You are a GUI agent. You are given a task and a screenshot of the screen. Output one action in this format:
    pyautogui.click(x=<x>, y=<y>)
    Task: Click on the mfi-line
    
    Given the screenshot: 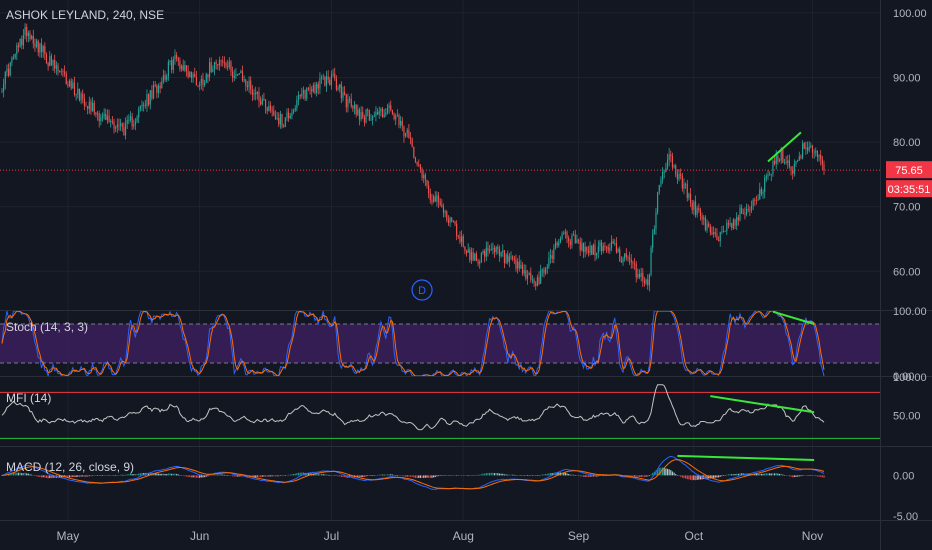 What is the action you would take?
    pyautogui.click(x=413, y=407)
    